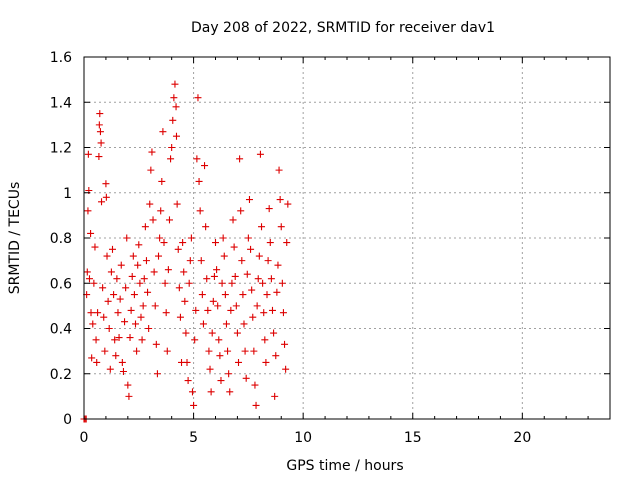 Image resolution: width=640 pixels, height=480 pixels. Describe the element at coordinates (303, 438) in the screenshot. I see `x-tick-label: 10` at that location.